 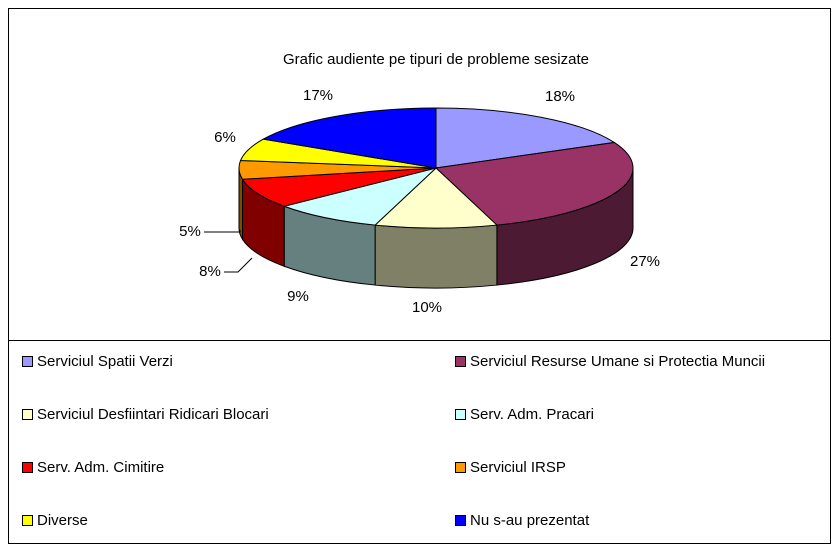 What do you see at coordinates (532, 414) in the screenshot?
I see `legend-label: Serv. Adm. Pracari` at bounding box center [532, 414].